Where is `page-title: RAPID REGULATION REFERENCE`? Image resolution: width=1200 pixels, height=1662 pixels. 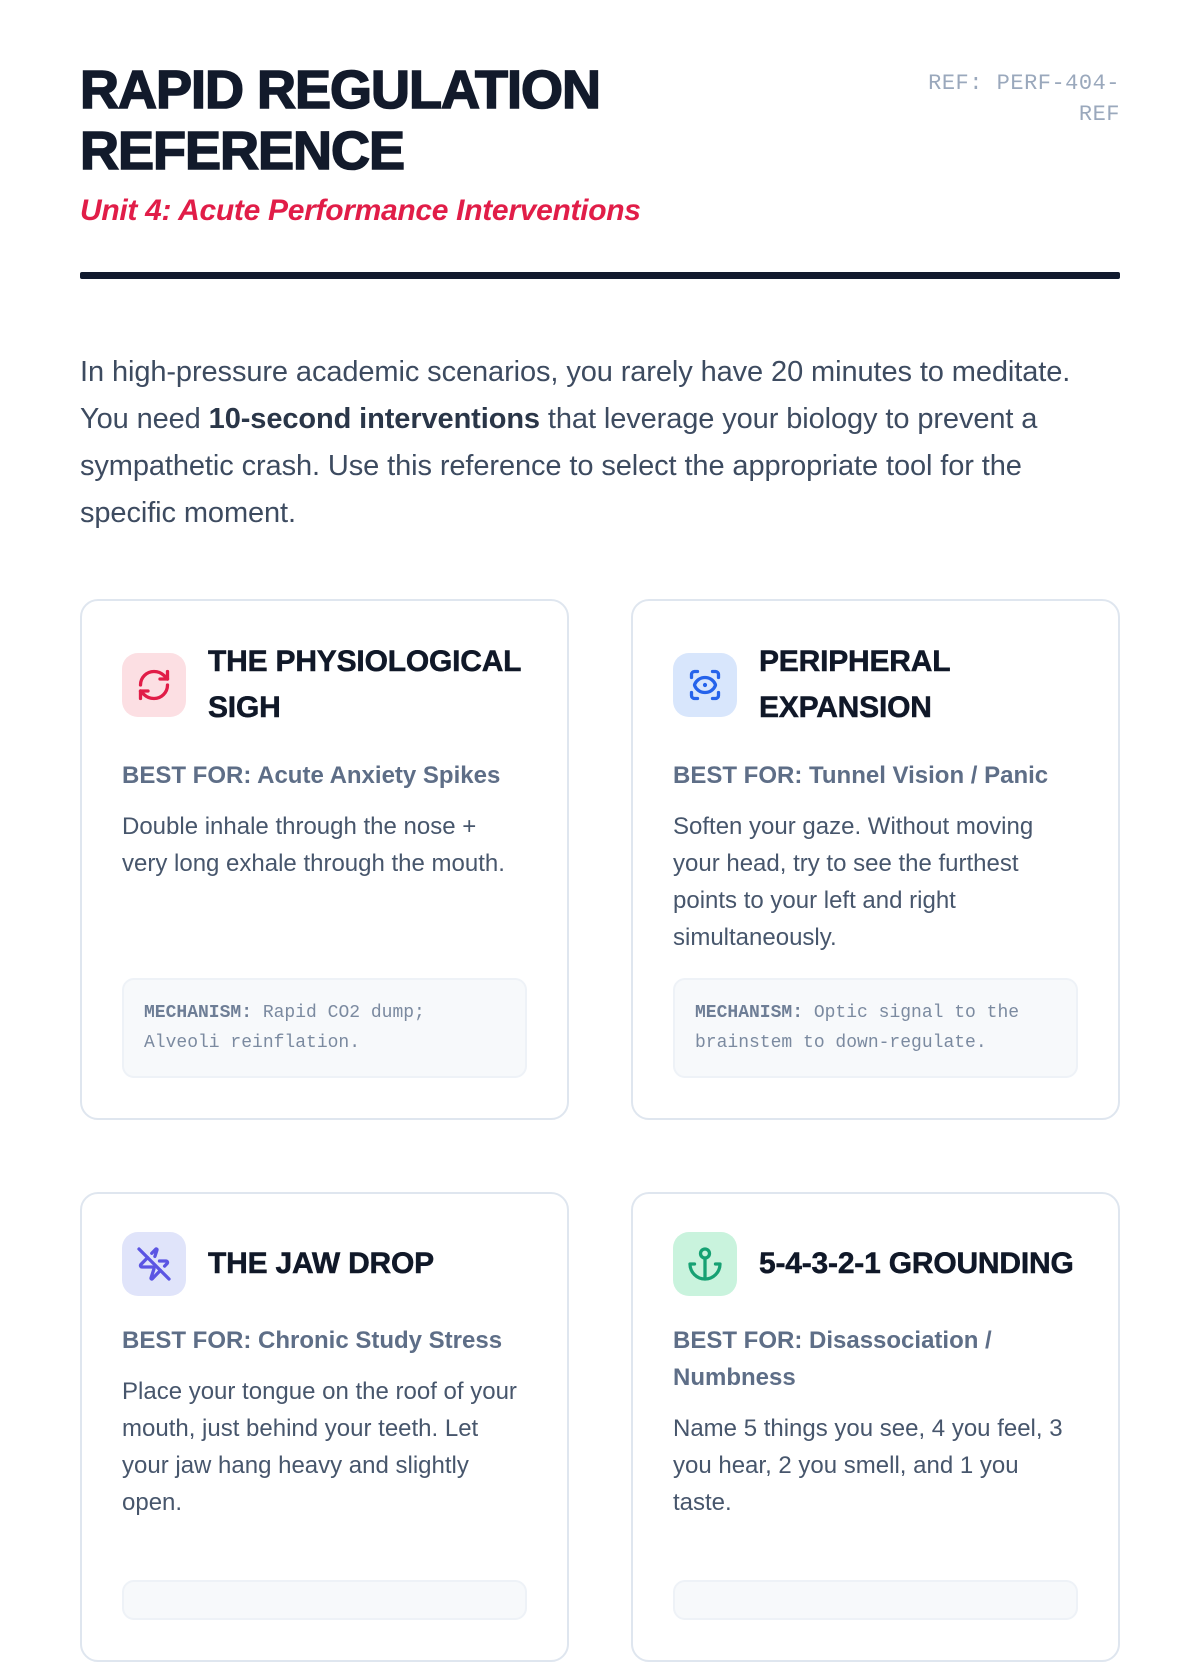 page-title: RAPID REGULATION REFERENCE is located at coordinates (340, 120).